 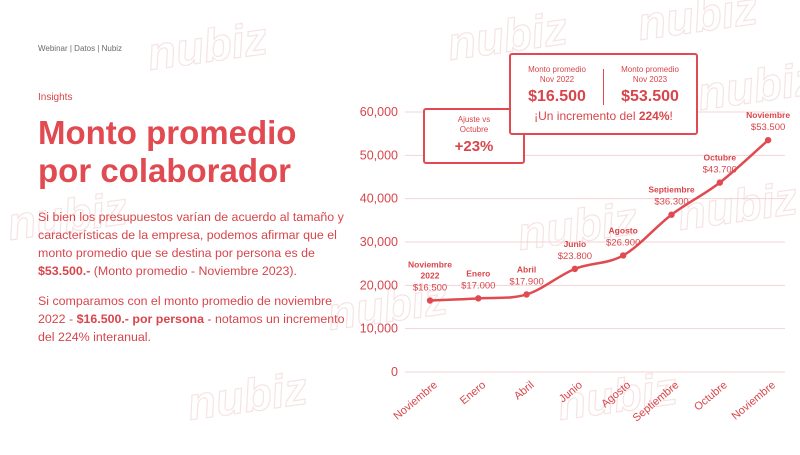 I want to click on data-value-label: $23.800, so click(x=575, y=256).